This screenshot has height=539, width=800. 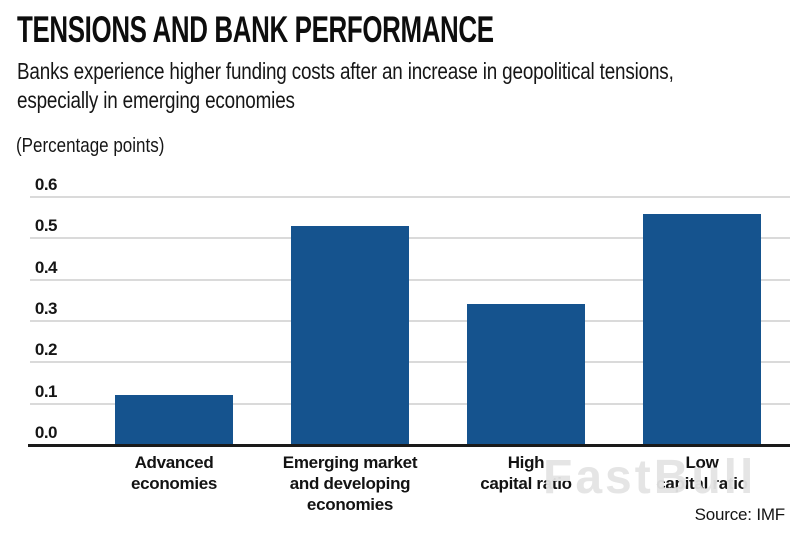 I want to click on x-category-label-line: Low, so click(x=702, y=462).